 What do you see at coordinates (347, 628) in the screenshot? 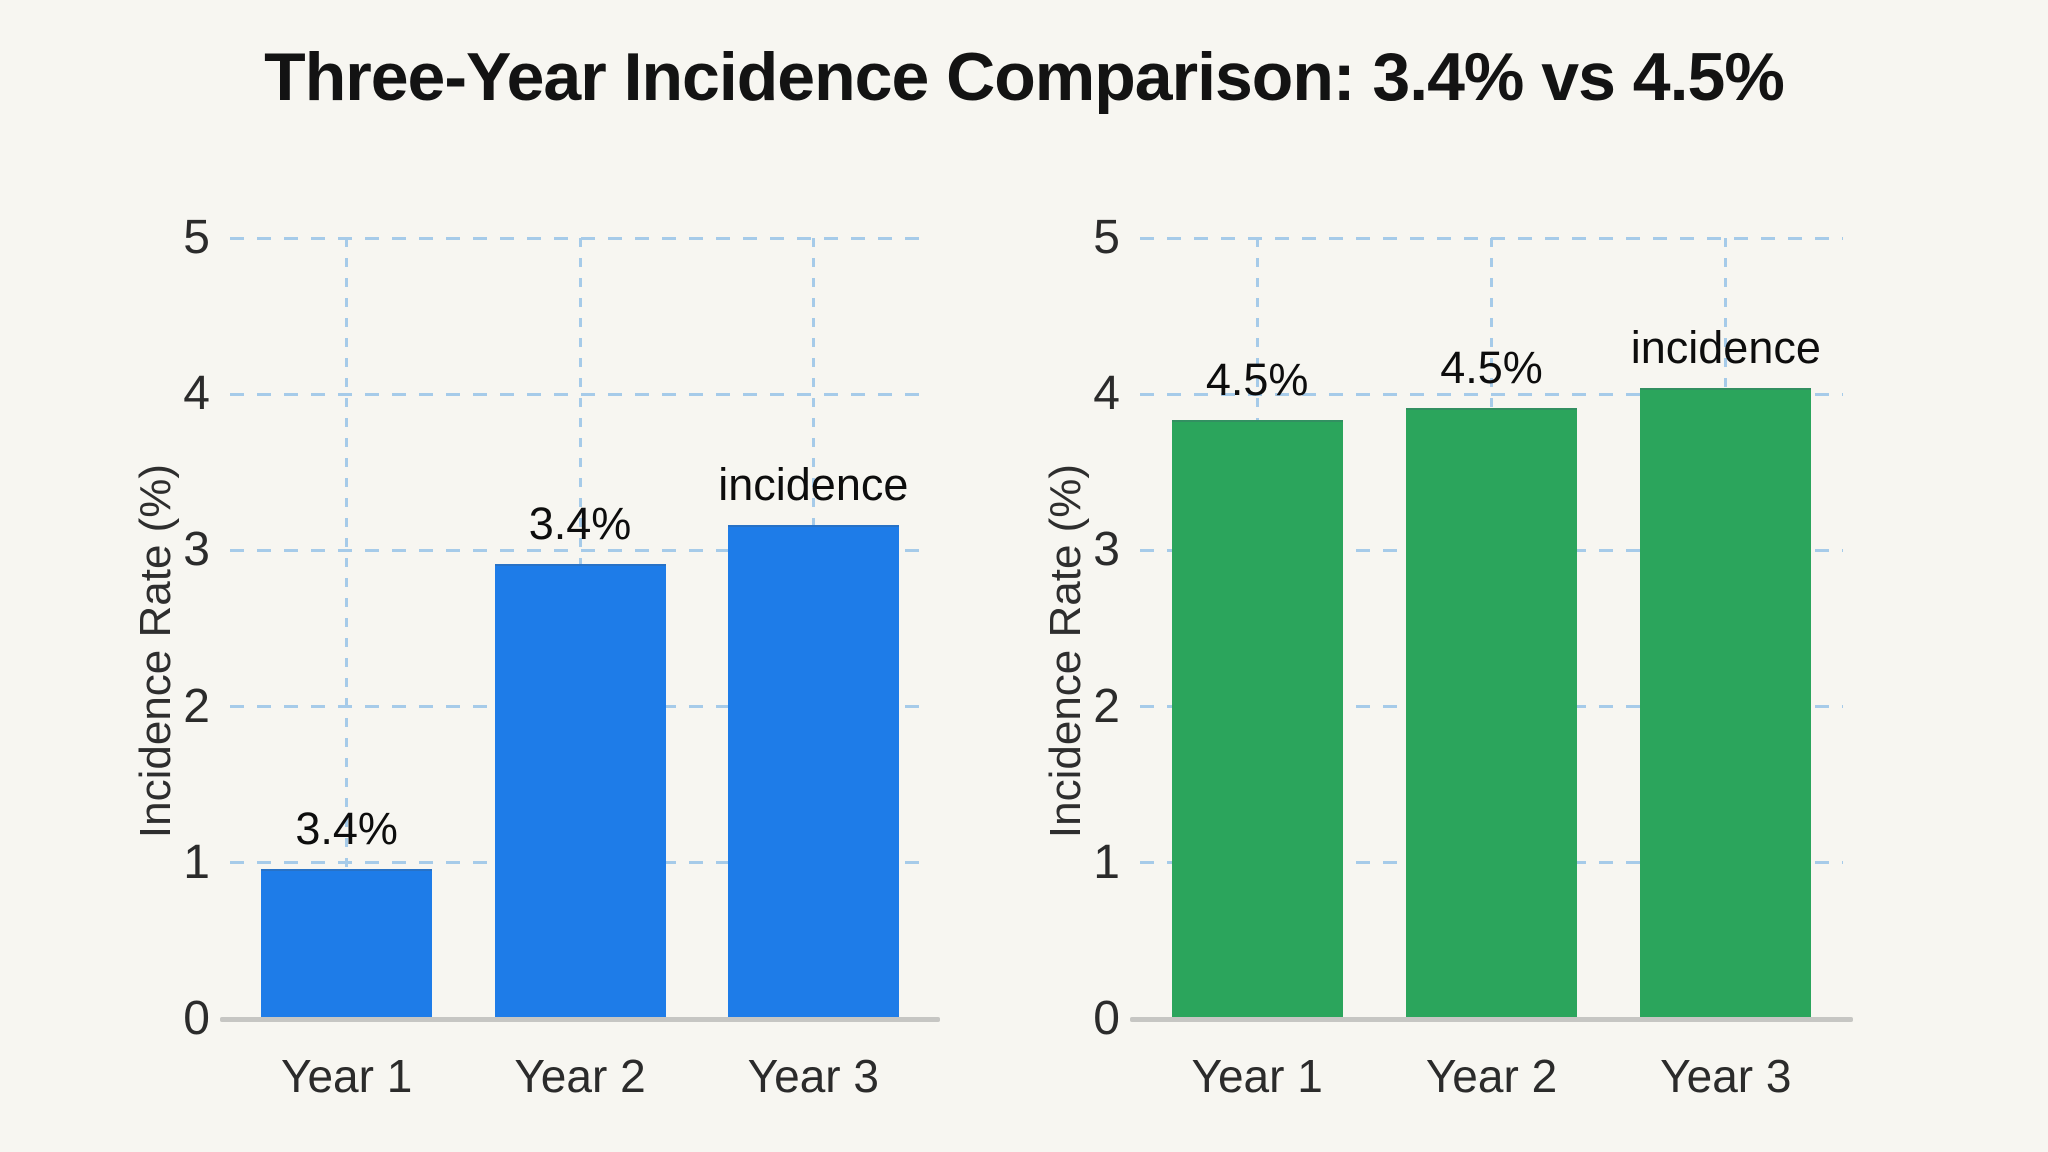
I see `v-gridline` at bounding box center [347, 628].